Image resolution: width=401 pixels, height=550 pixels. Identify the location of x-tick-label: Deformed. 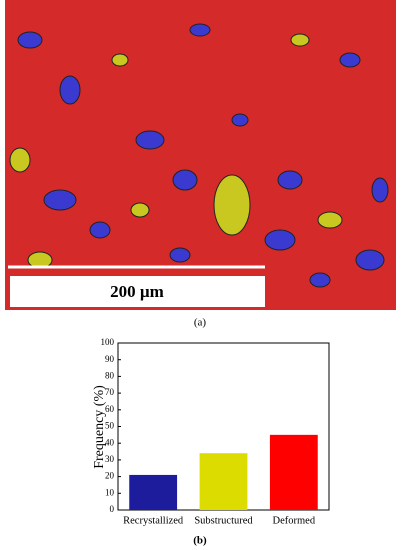
(294, 520).